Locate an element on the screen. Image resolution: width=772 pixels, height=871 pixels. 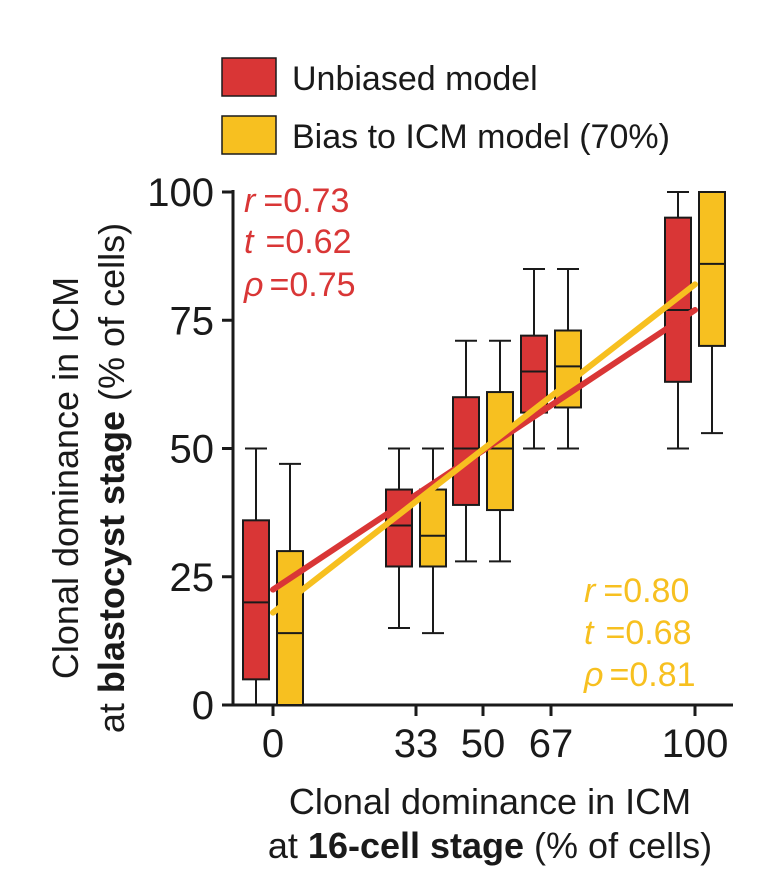
stat-rho-value-unbiased: 0.75 is located at coordinates (322, 285).